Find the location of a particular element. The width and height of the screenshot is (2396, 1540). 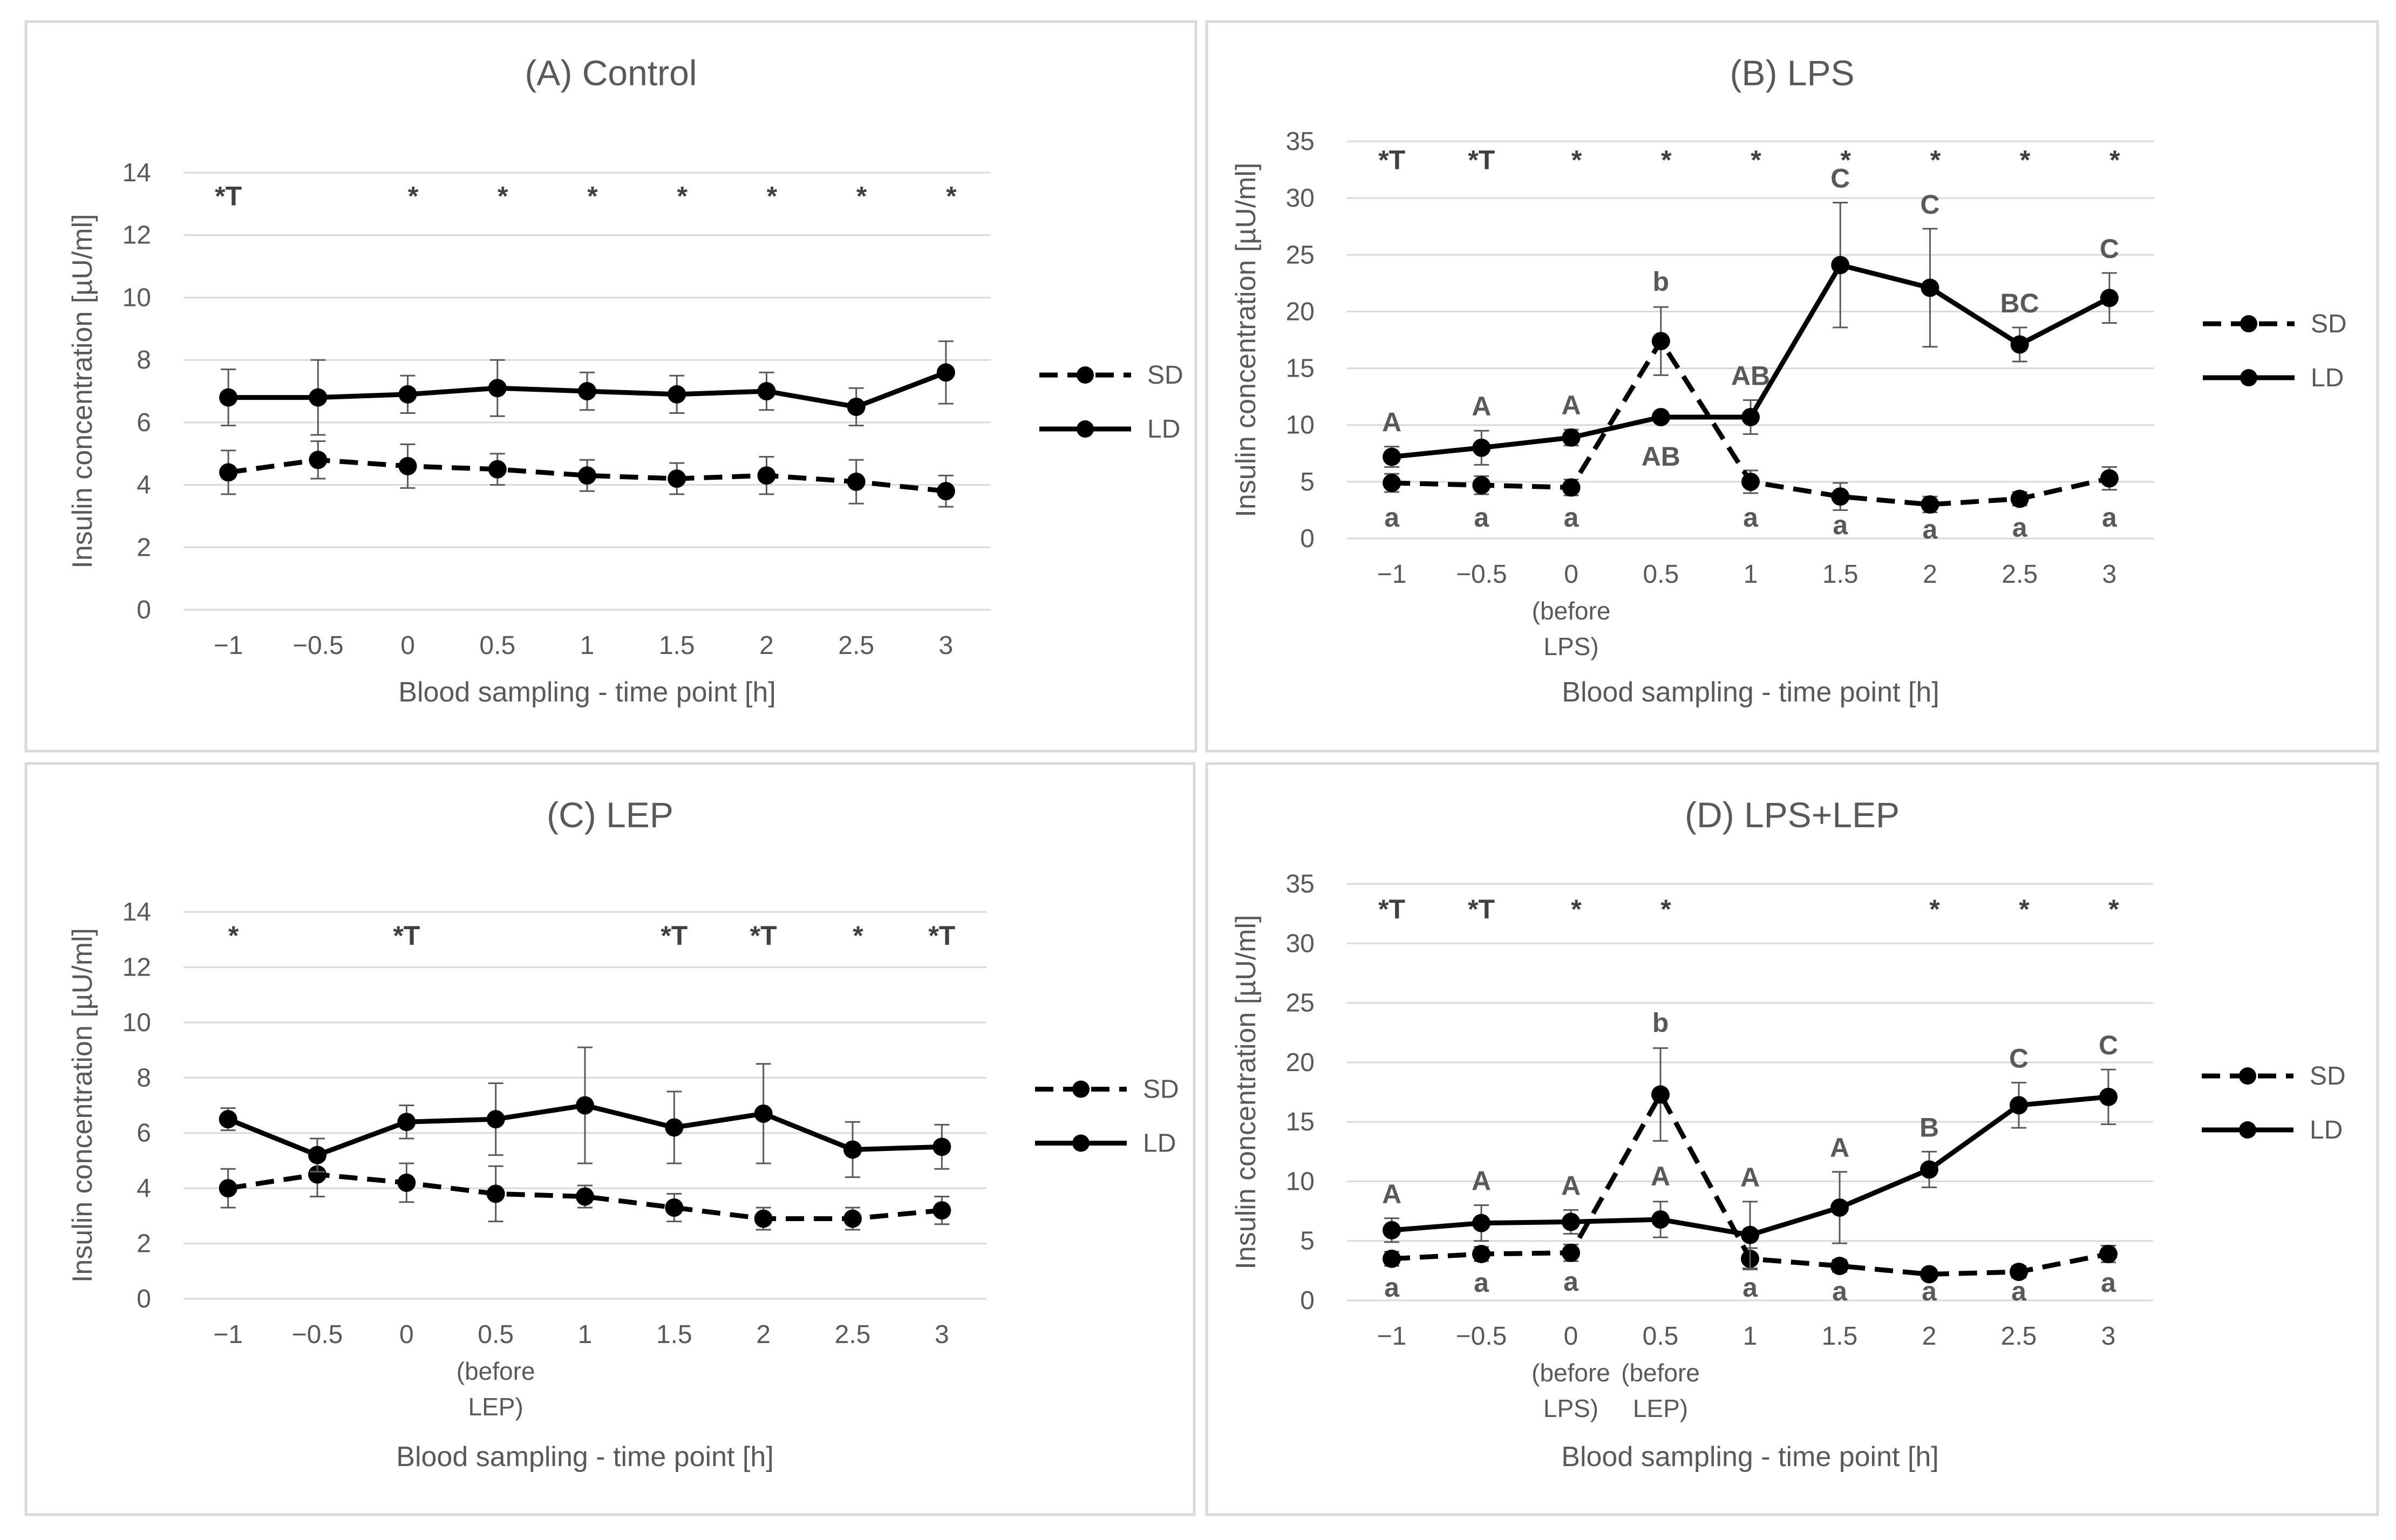

y-tick-label: 2 is located at coordinates (144, 547).